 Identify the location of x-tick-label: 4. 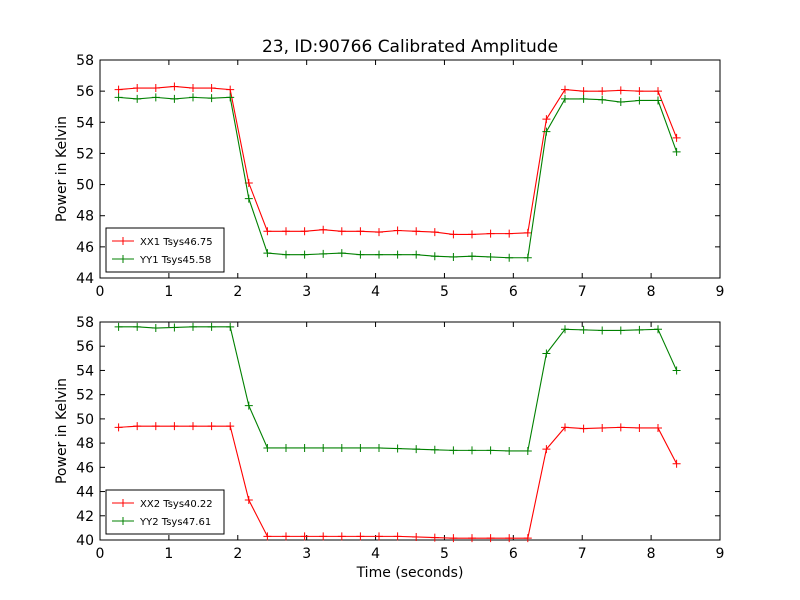
(375, 292).